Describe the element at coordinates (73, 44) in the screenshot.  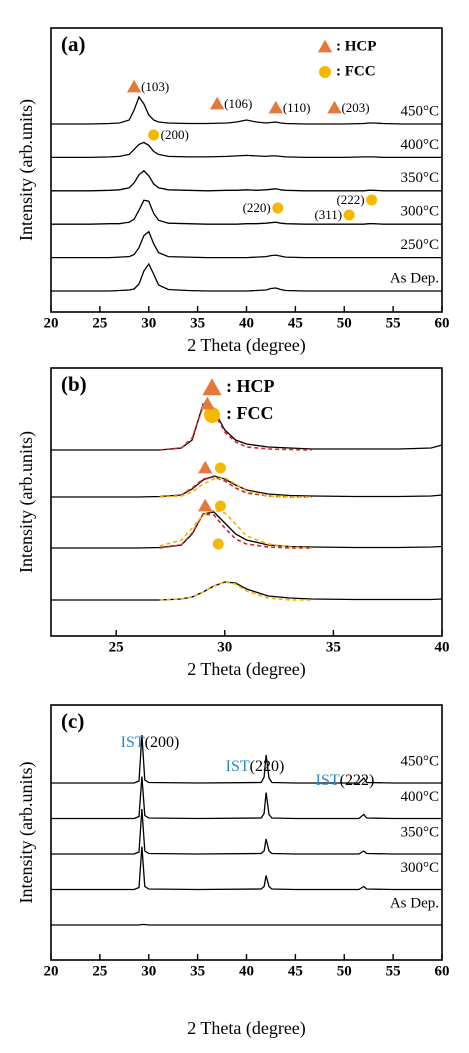
I see `panel-label: (a)` at that location.